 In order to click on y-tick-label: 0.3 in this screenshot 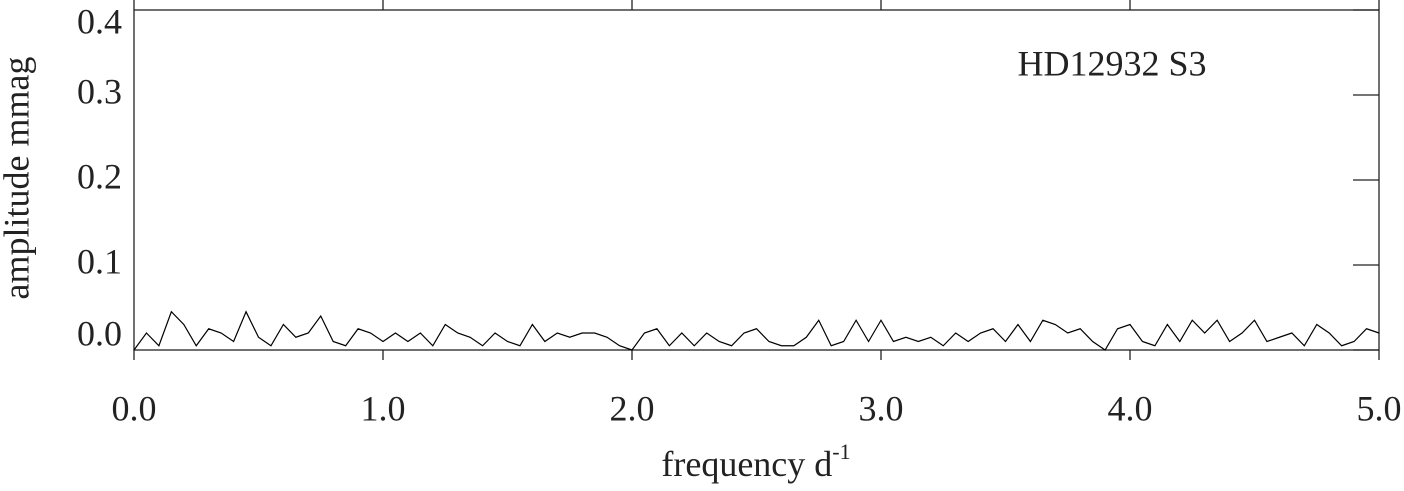, I will do `click(99, 91)`.